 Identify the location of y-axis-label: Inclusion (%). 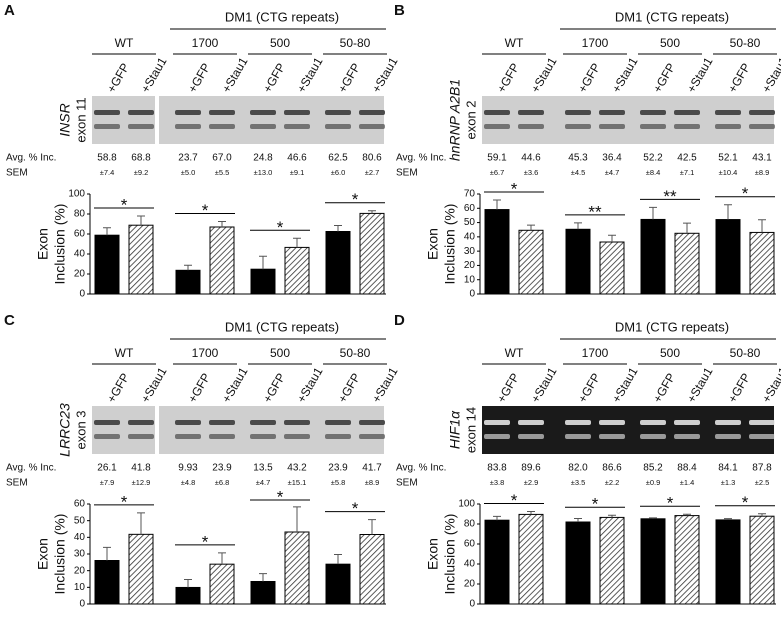
(450, 554).